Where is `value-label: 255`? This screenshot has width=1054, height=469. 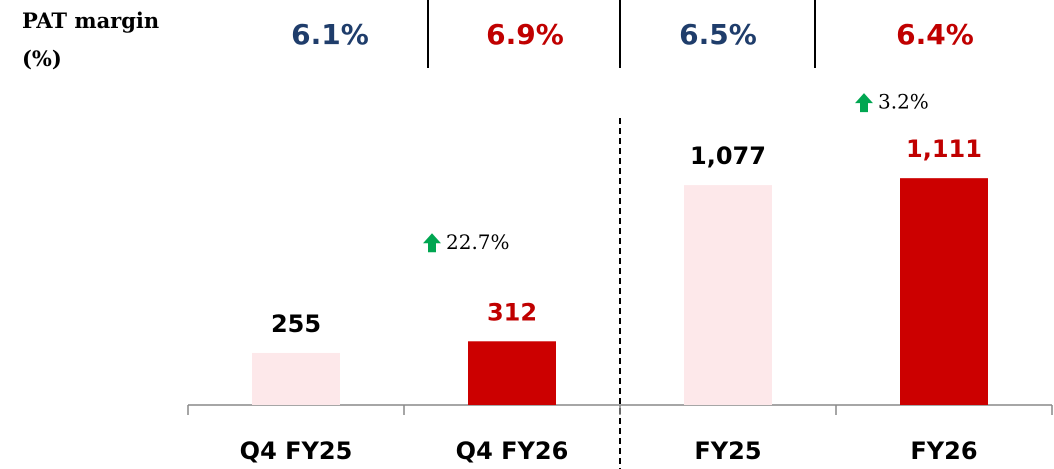 value-label: 255 is located at coordinates (296, 324).